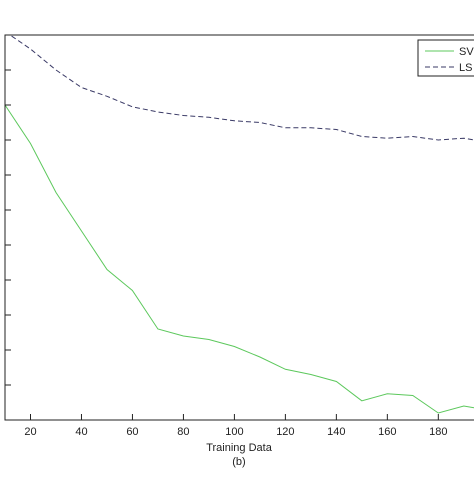 Image resolution: width=474 pixels, height=479 pixels. What do you see at coordinates (132, 432) in the screenshot?
I see `x-tick-label: 60` at bounding box center [132, 432].